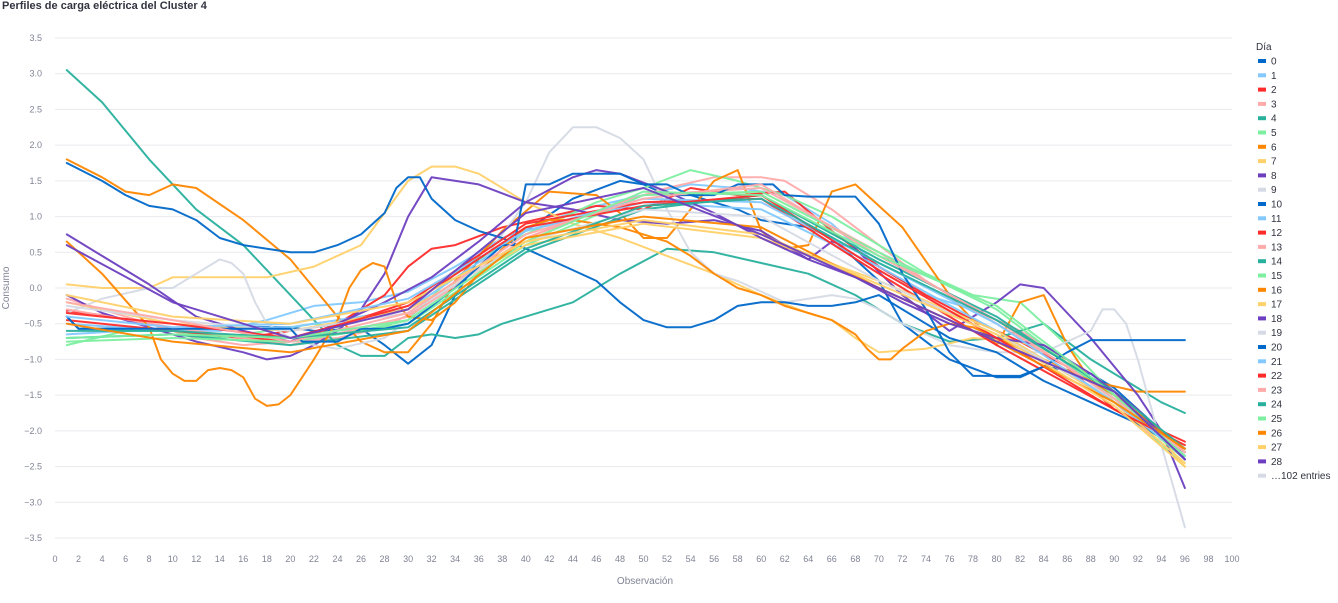 This screenshot has height=603, width=1338. What do you see at coordinates (1277, 290) in the screenshot?
I see `legend-item-label: 16` at bounding box center [1277, 290].